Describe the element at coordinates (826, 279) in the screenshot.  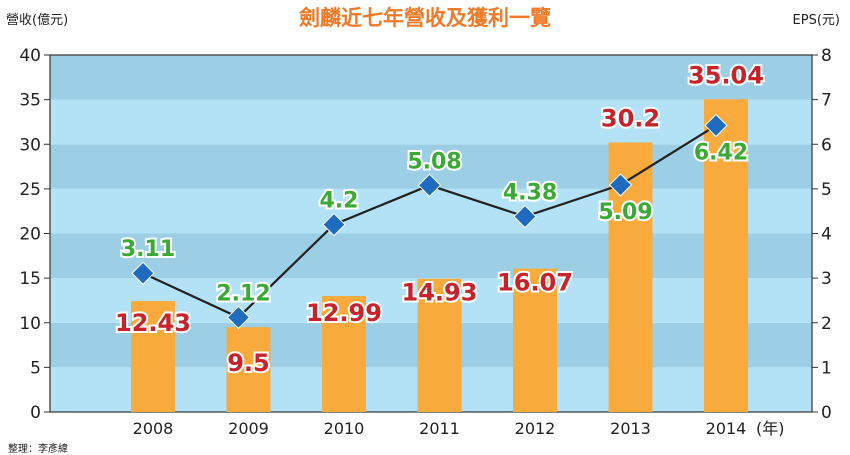
I see `right-axis-tick-label: 3` at that location.